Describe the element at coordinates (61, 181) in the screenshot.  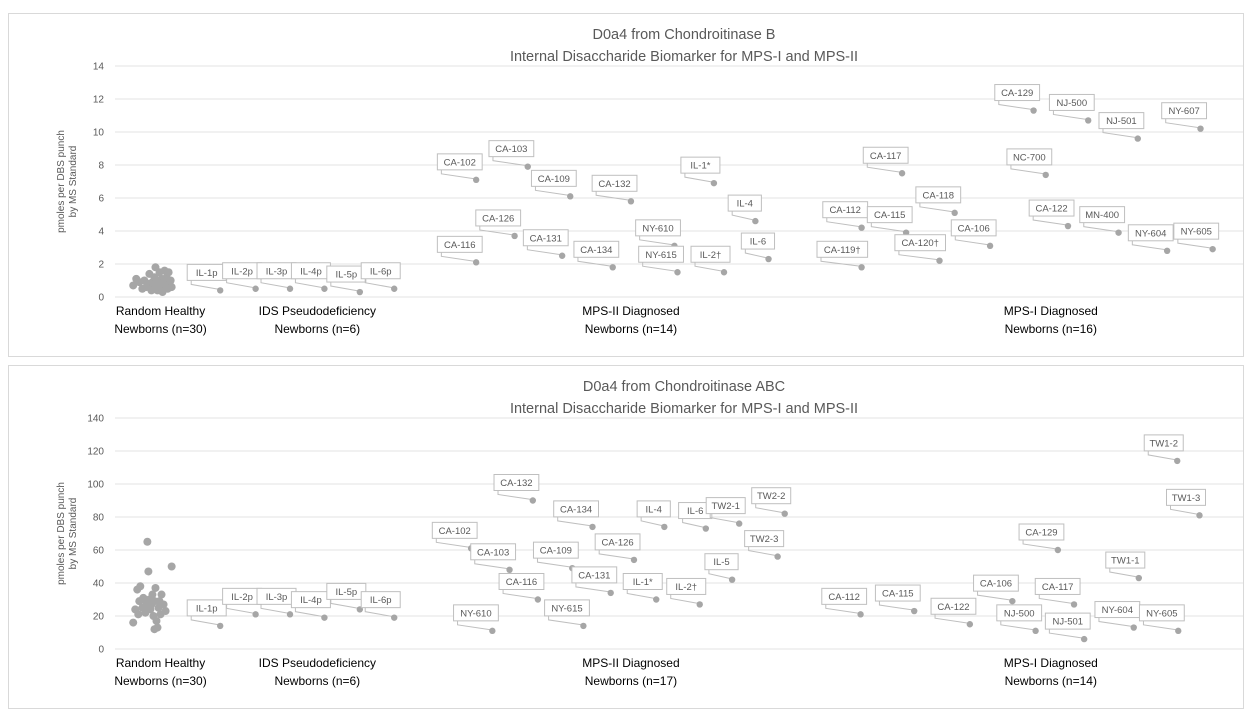
I see `y-axis-label-line: pmoles per DBS punch` at that location.